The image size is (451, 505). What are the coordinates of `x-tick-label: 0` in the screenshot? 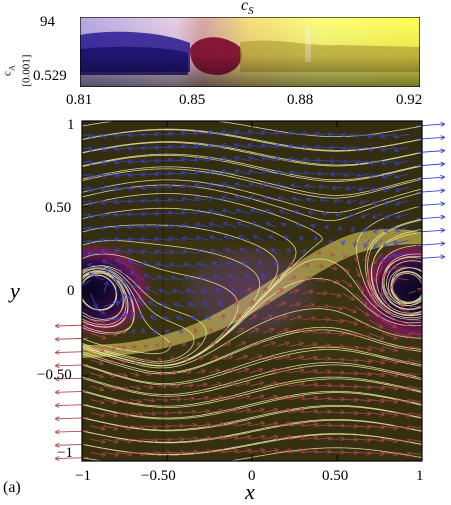 It's located at (252, 476).